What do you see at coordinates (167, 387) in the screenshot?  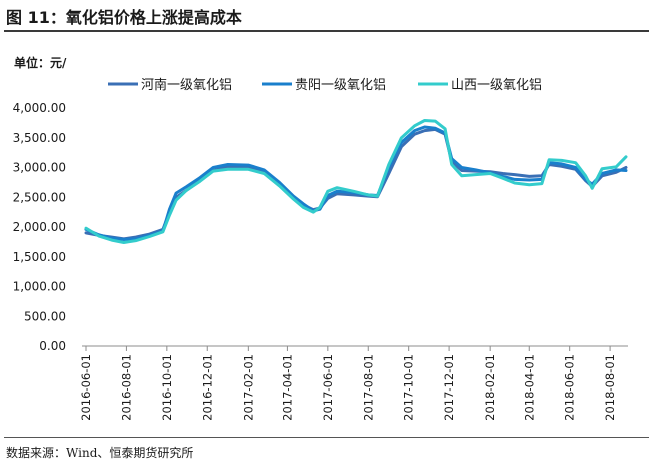 I see `x-tick-label: 2016-10-01` at bounding box center [167, 387].